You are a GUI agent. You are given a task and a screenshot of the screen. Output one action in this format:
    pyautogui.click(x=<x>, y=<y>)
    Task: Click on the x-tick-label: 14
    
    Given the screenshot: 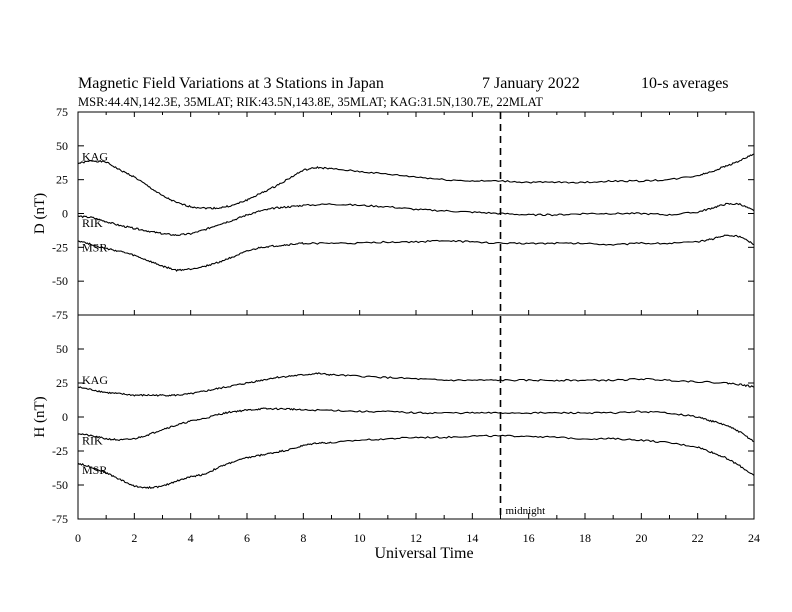 What is the action you would take?
    pyautogui.click(x=472, y=538)
    